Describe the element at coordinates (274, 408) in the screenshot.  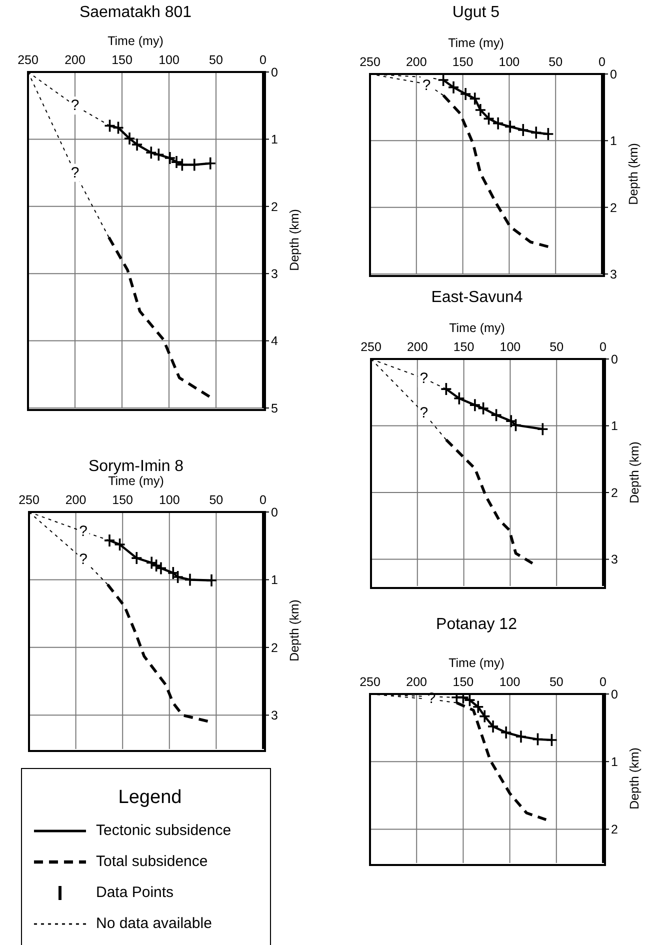
I see `y-tick-label: 5` at that location.